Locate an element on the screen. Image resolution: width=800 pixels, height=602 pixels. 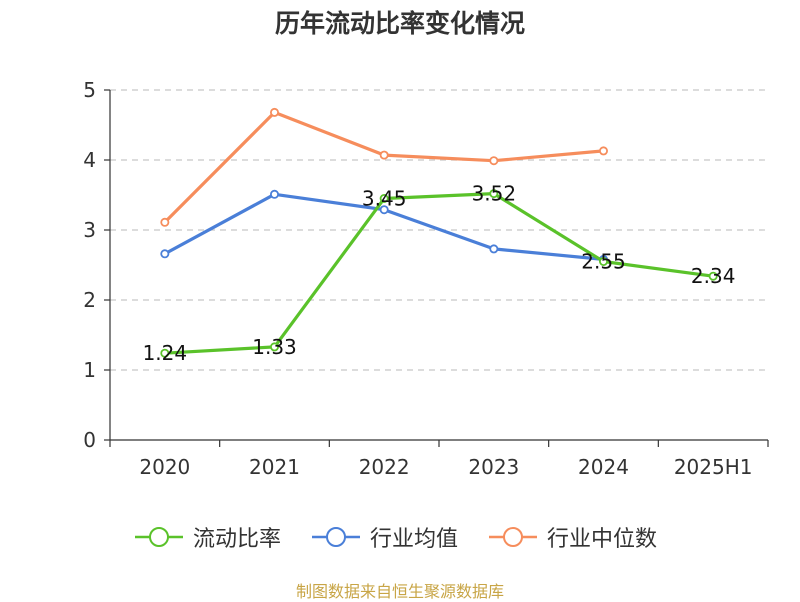
data-label: 1.33 is located at coordinates (274, 347).